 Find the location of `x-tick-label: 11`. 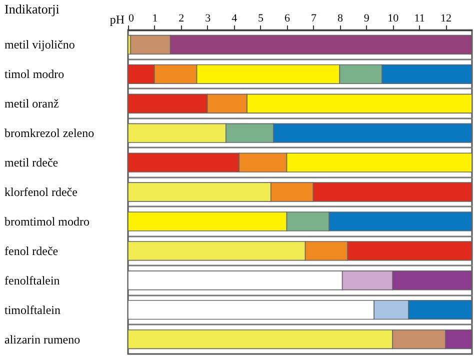

x-tick-label: 11 is located at coordinates (419, 18).